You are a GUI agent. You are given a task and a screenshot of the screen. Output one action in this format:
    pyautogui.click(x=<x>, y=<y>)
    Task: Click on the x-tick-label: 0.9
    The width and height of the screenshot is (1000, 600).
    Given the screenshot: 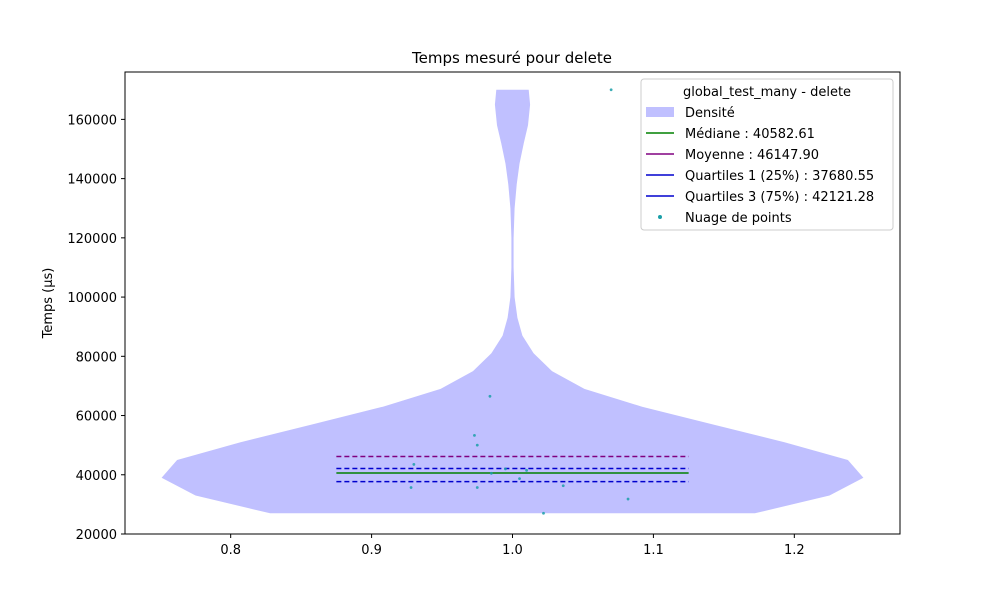 What is the action you would take?
    pyautogui.click(x=371, y=550)
    